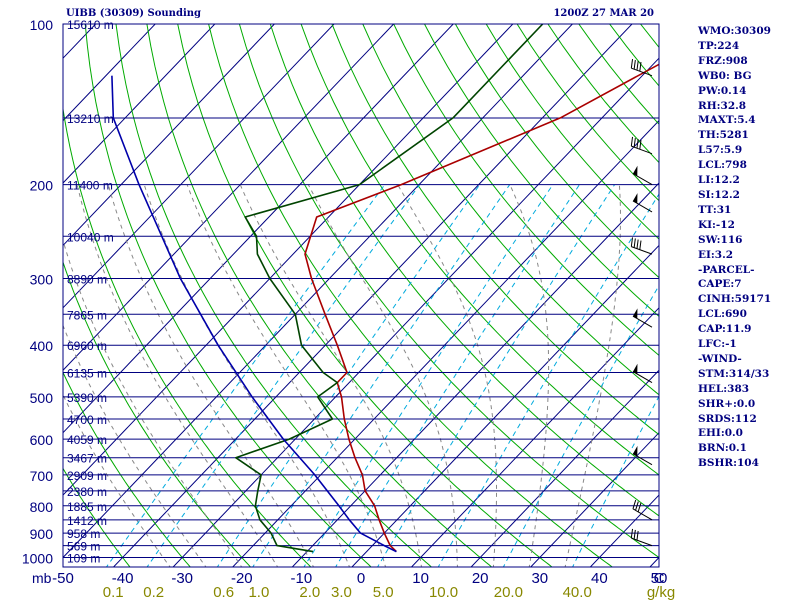 The image size is (800, 600). What do you see at coordinates (734, 31) in the screenshot?
I see `index-line: WMO:30309` at bounding box center [734, 31].